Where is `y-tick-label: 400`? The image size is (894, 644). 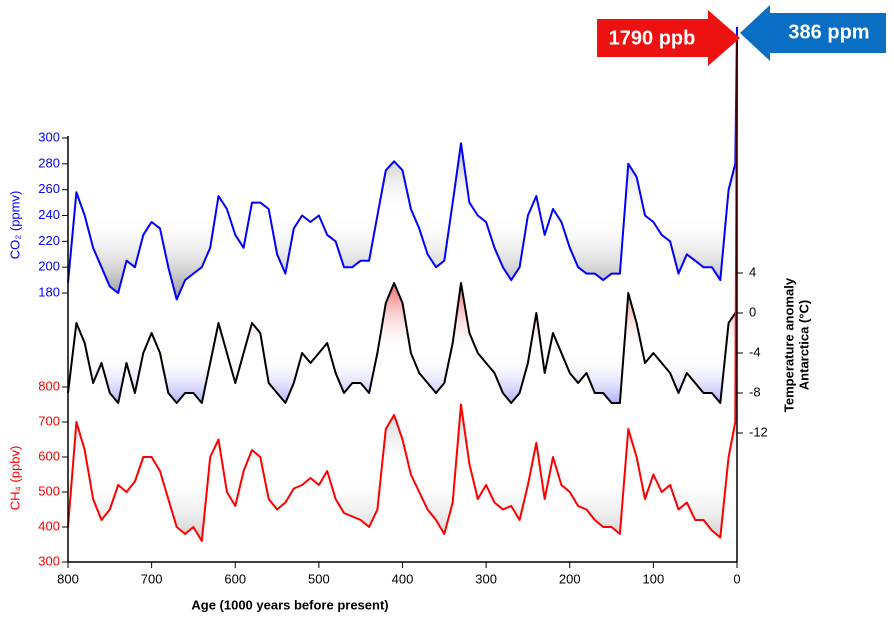
y-tick-label: 400 is located at coordinates (49, 525).